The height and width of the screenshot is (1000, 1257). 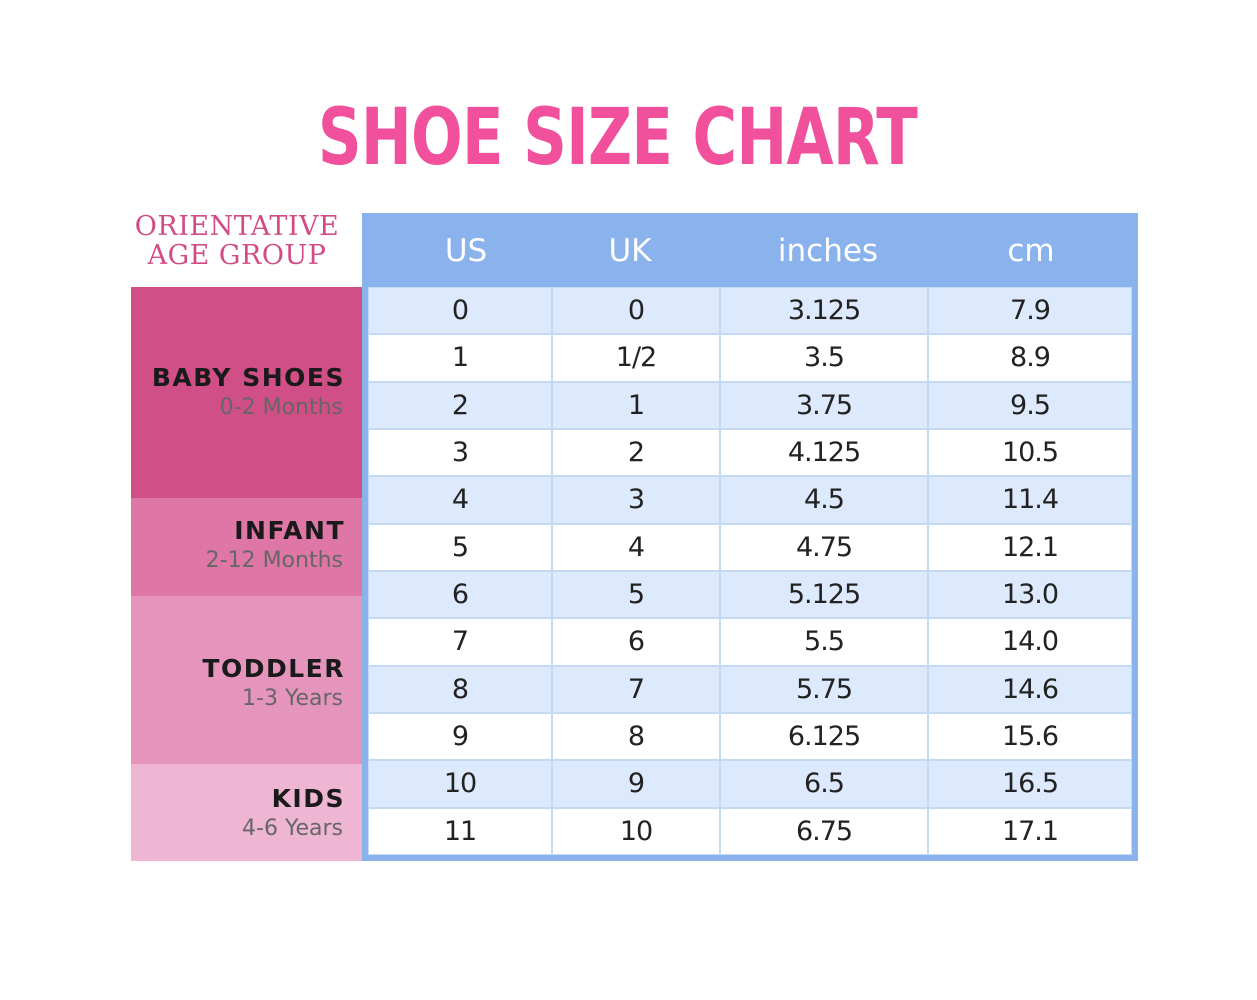 What do you see at coordinates (273, 668) in the screenshot?
I see `age-group-name: TODDLER` at bounding box center [273, 668].